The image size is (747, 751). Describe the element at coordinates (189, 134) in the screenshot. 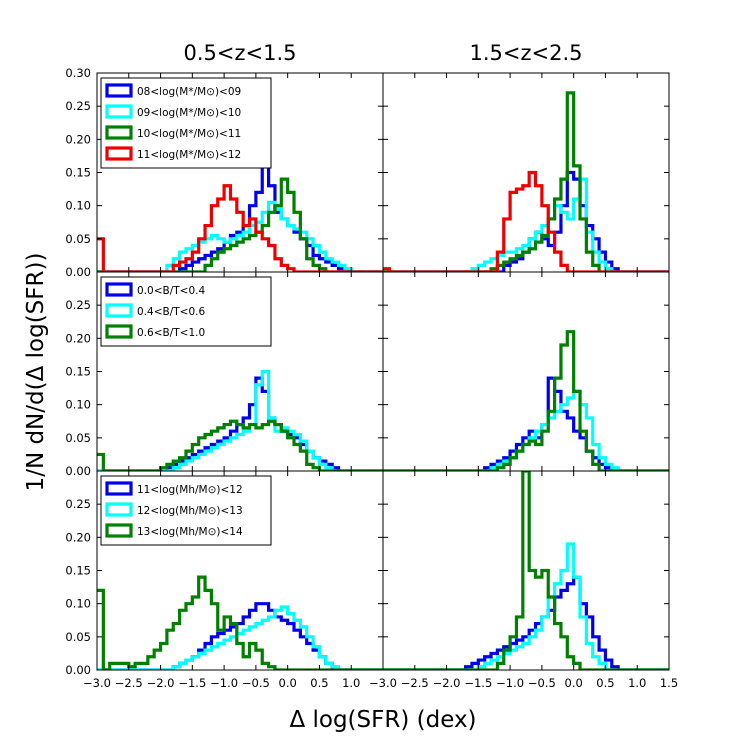

I see `legend-label-r0-2: 10<log(M*/M⊙)<11` at that location.